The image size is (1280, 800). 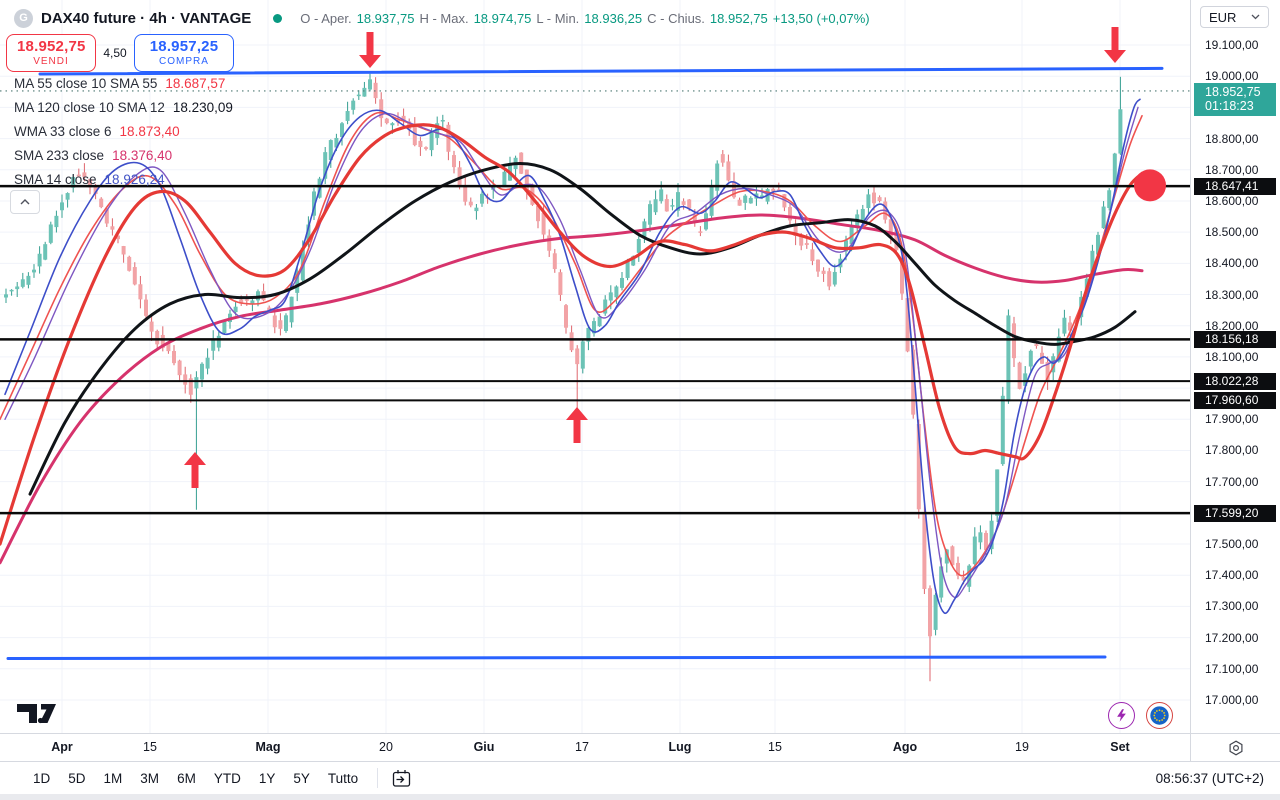 I want to click on price-tick: 18.500,00, so click(x=1232, y=232).